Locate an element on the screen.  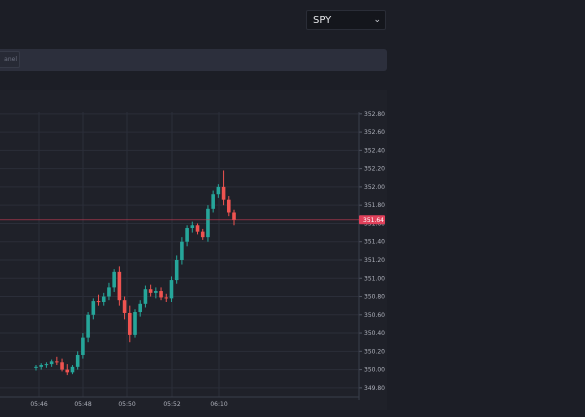
y-tick-label: 350.00 is located at coordinates (374, 370).